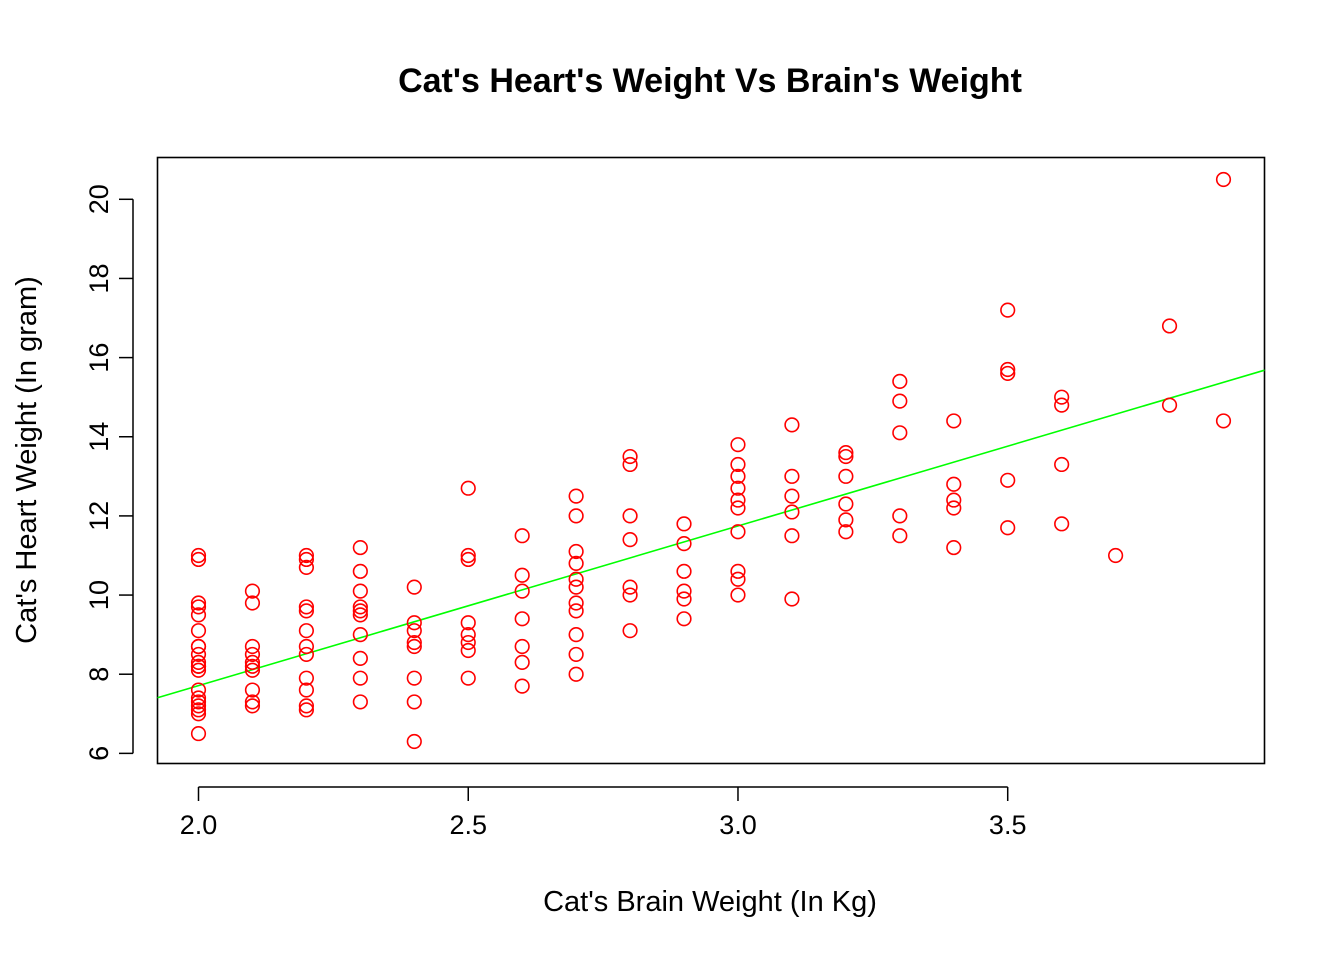 The image size is (1344, 960). Describe the element at coordinates (99, 199) in the screenshot. I see `y-tick-label: 20` at that location.